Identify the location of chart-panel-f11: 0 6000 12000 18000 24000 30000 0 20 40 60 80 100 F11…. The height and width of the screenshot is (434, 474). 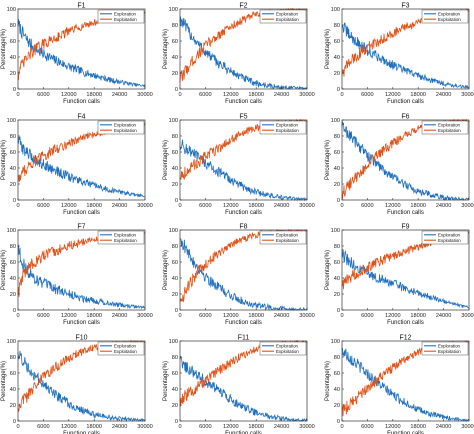
(239, 384).